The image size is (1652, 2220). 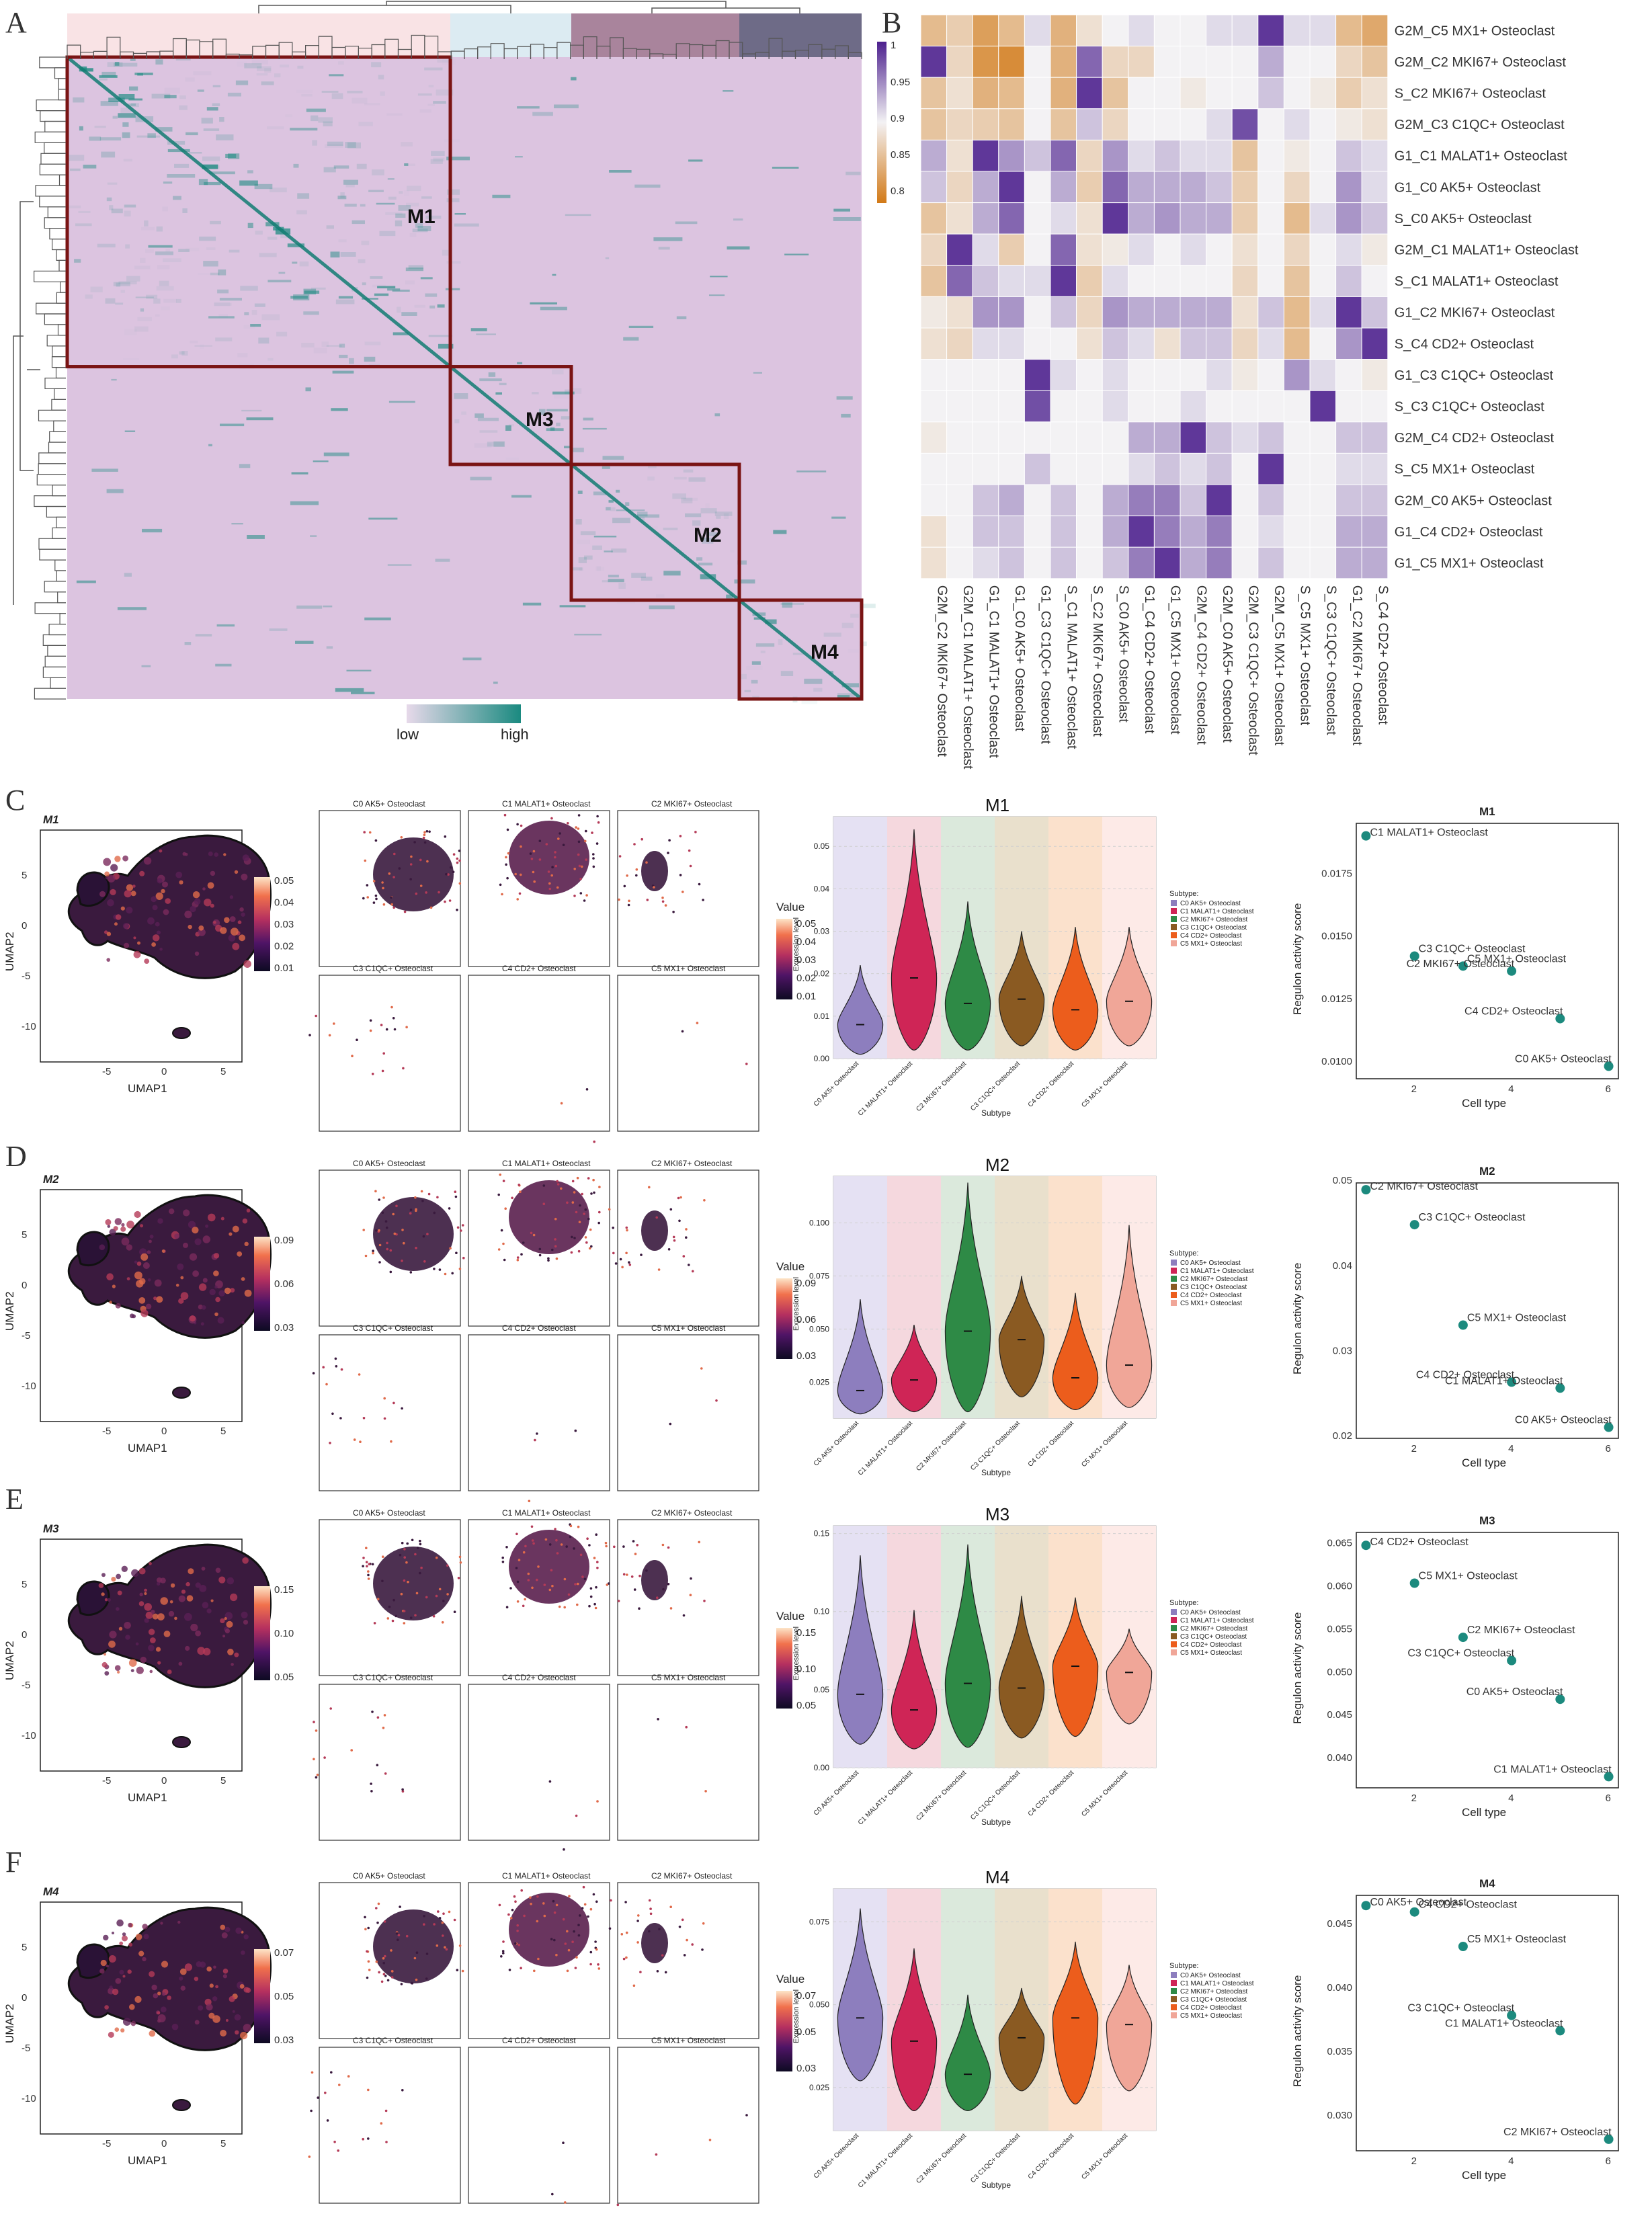 What do you see at coordinates (284, 1633) in the screenshot?
I see `umap-colorbar-tick: 0.10` at bounding box center [284, 1633].